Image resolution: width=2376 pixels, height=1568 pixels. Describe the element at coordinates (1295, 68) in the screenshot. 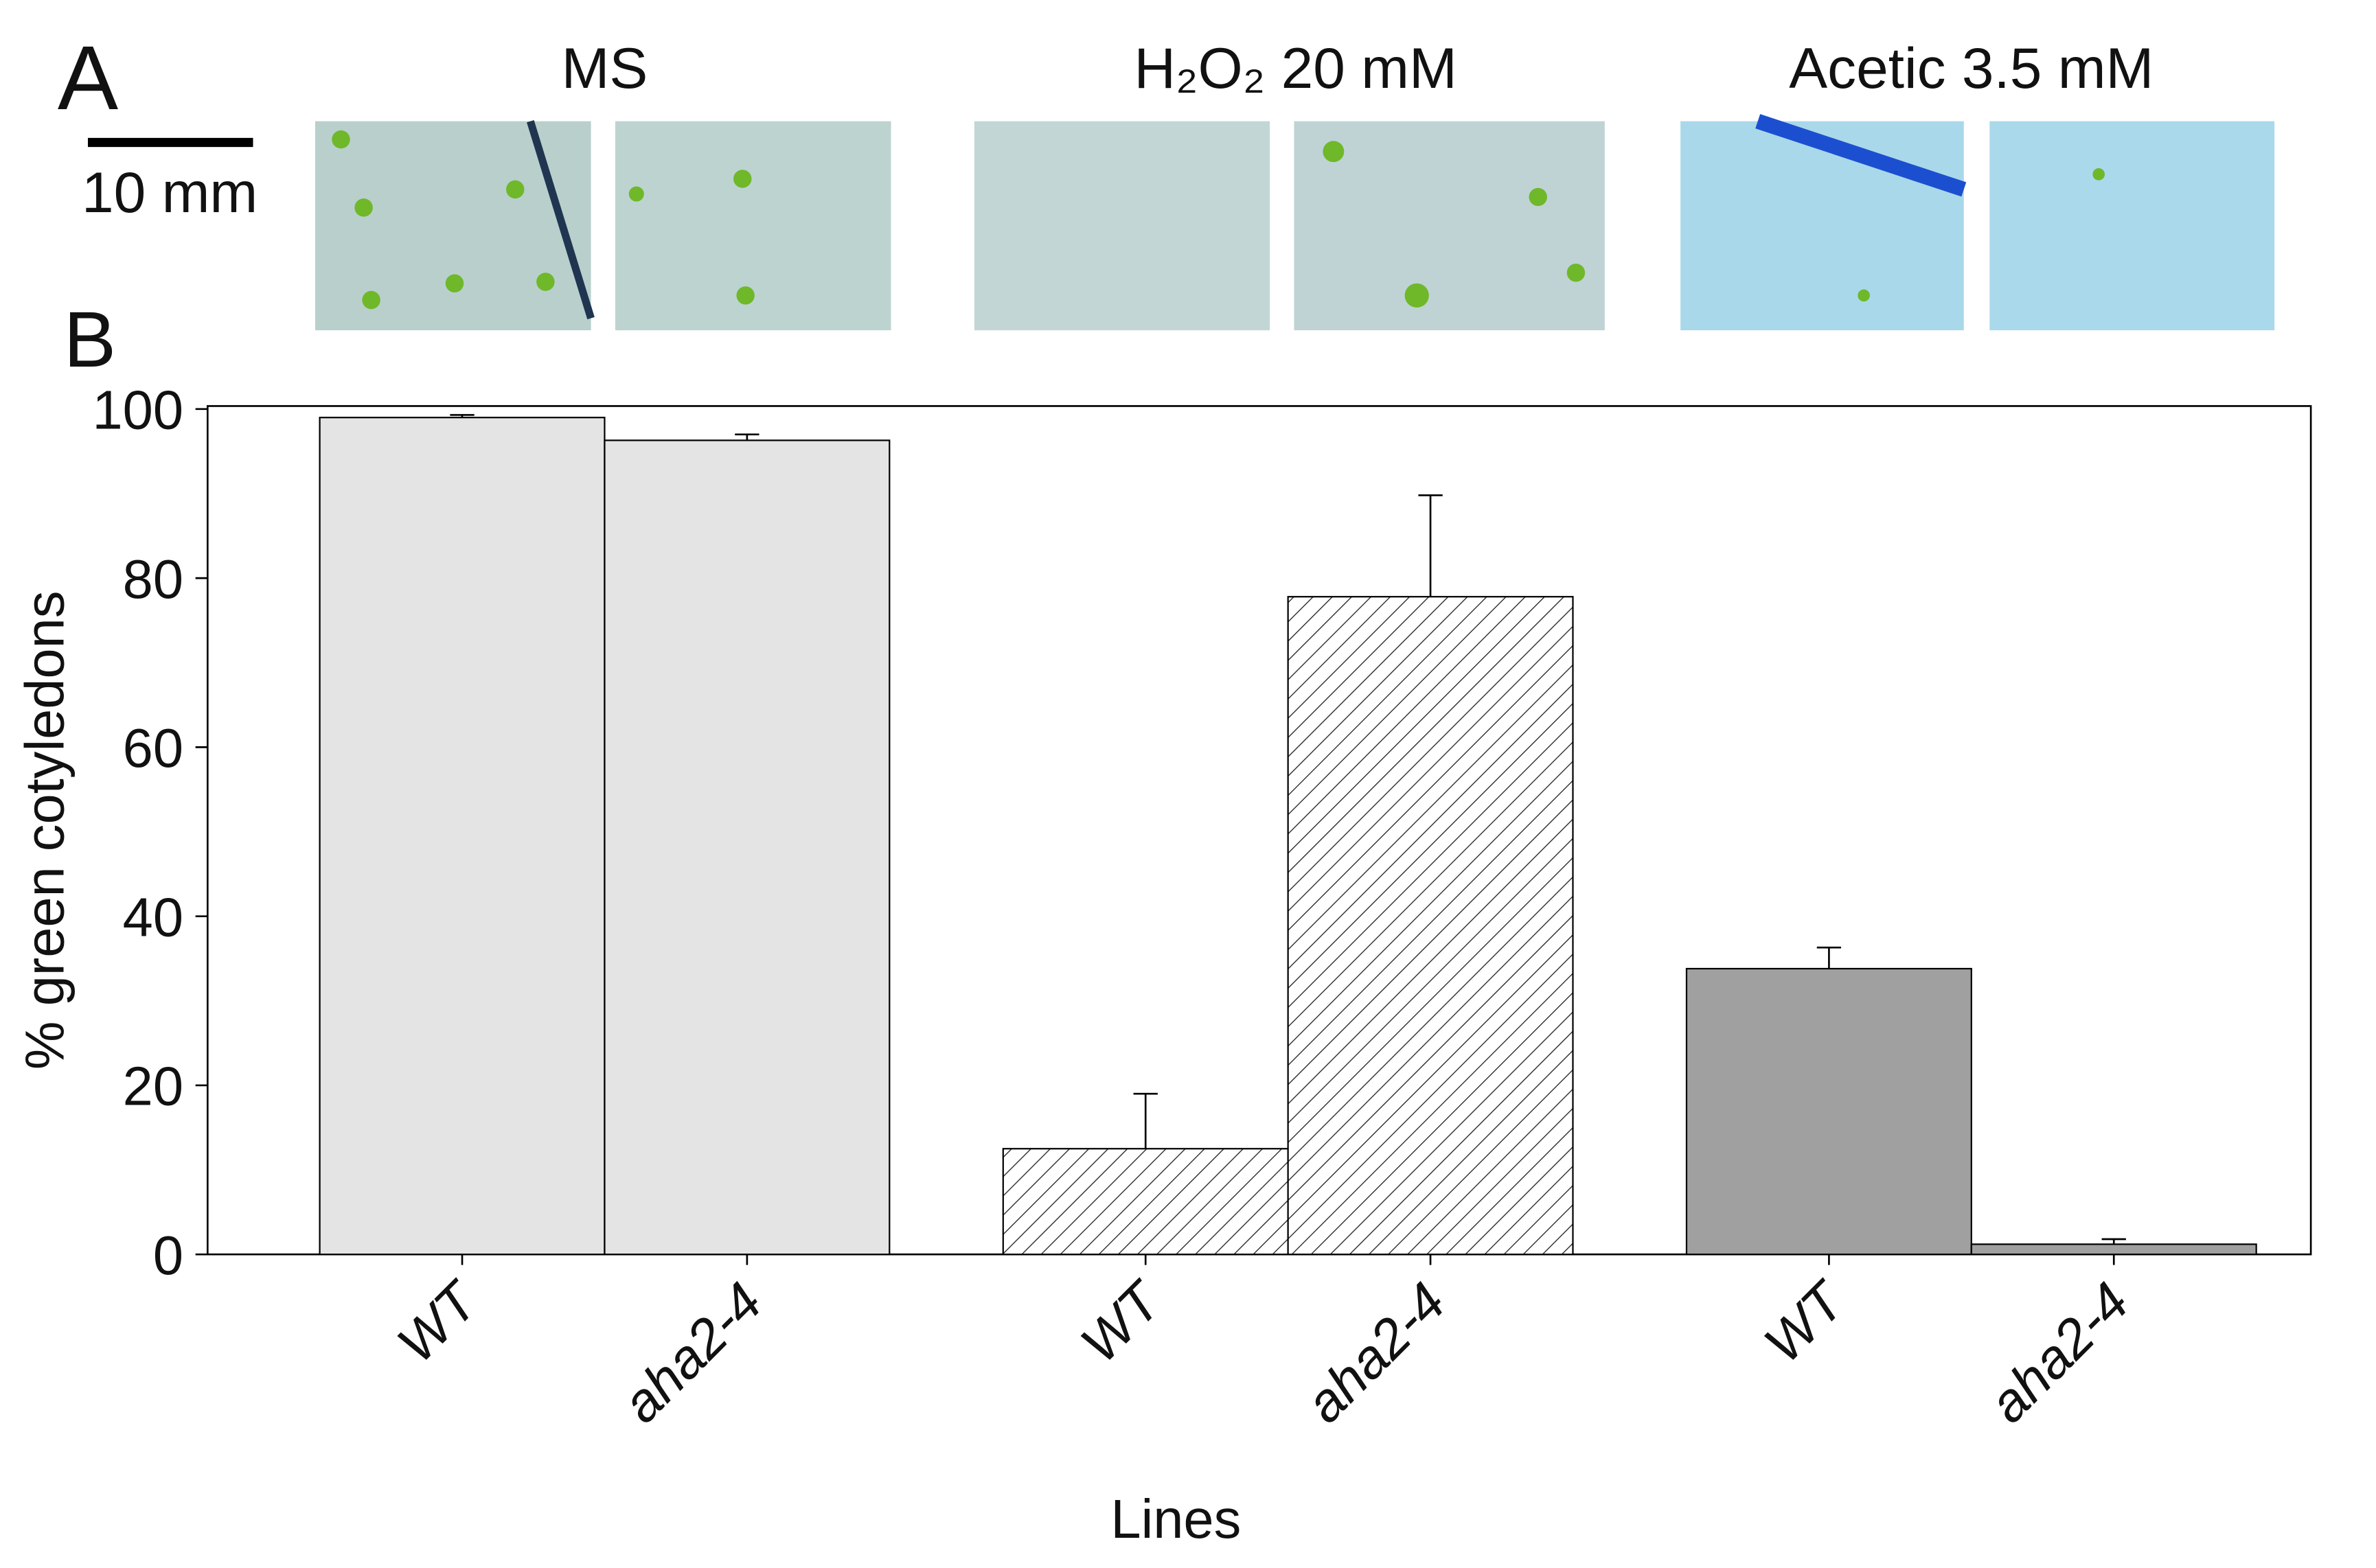

I see `group-title: H₂O₂ 20 mM` at that location.